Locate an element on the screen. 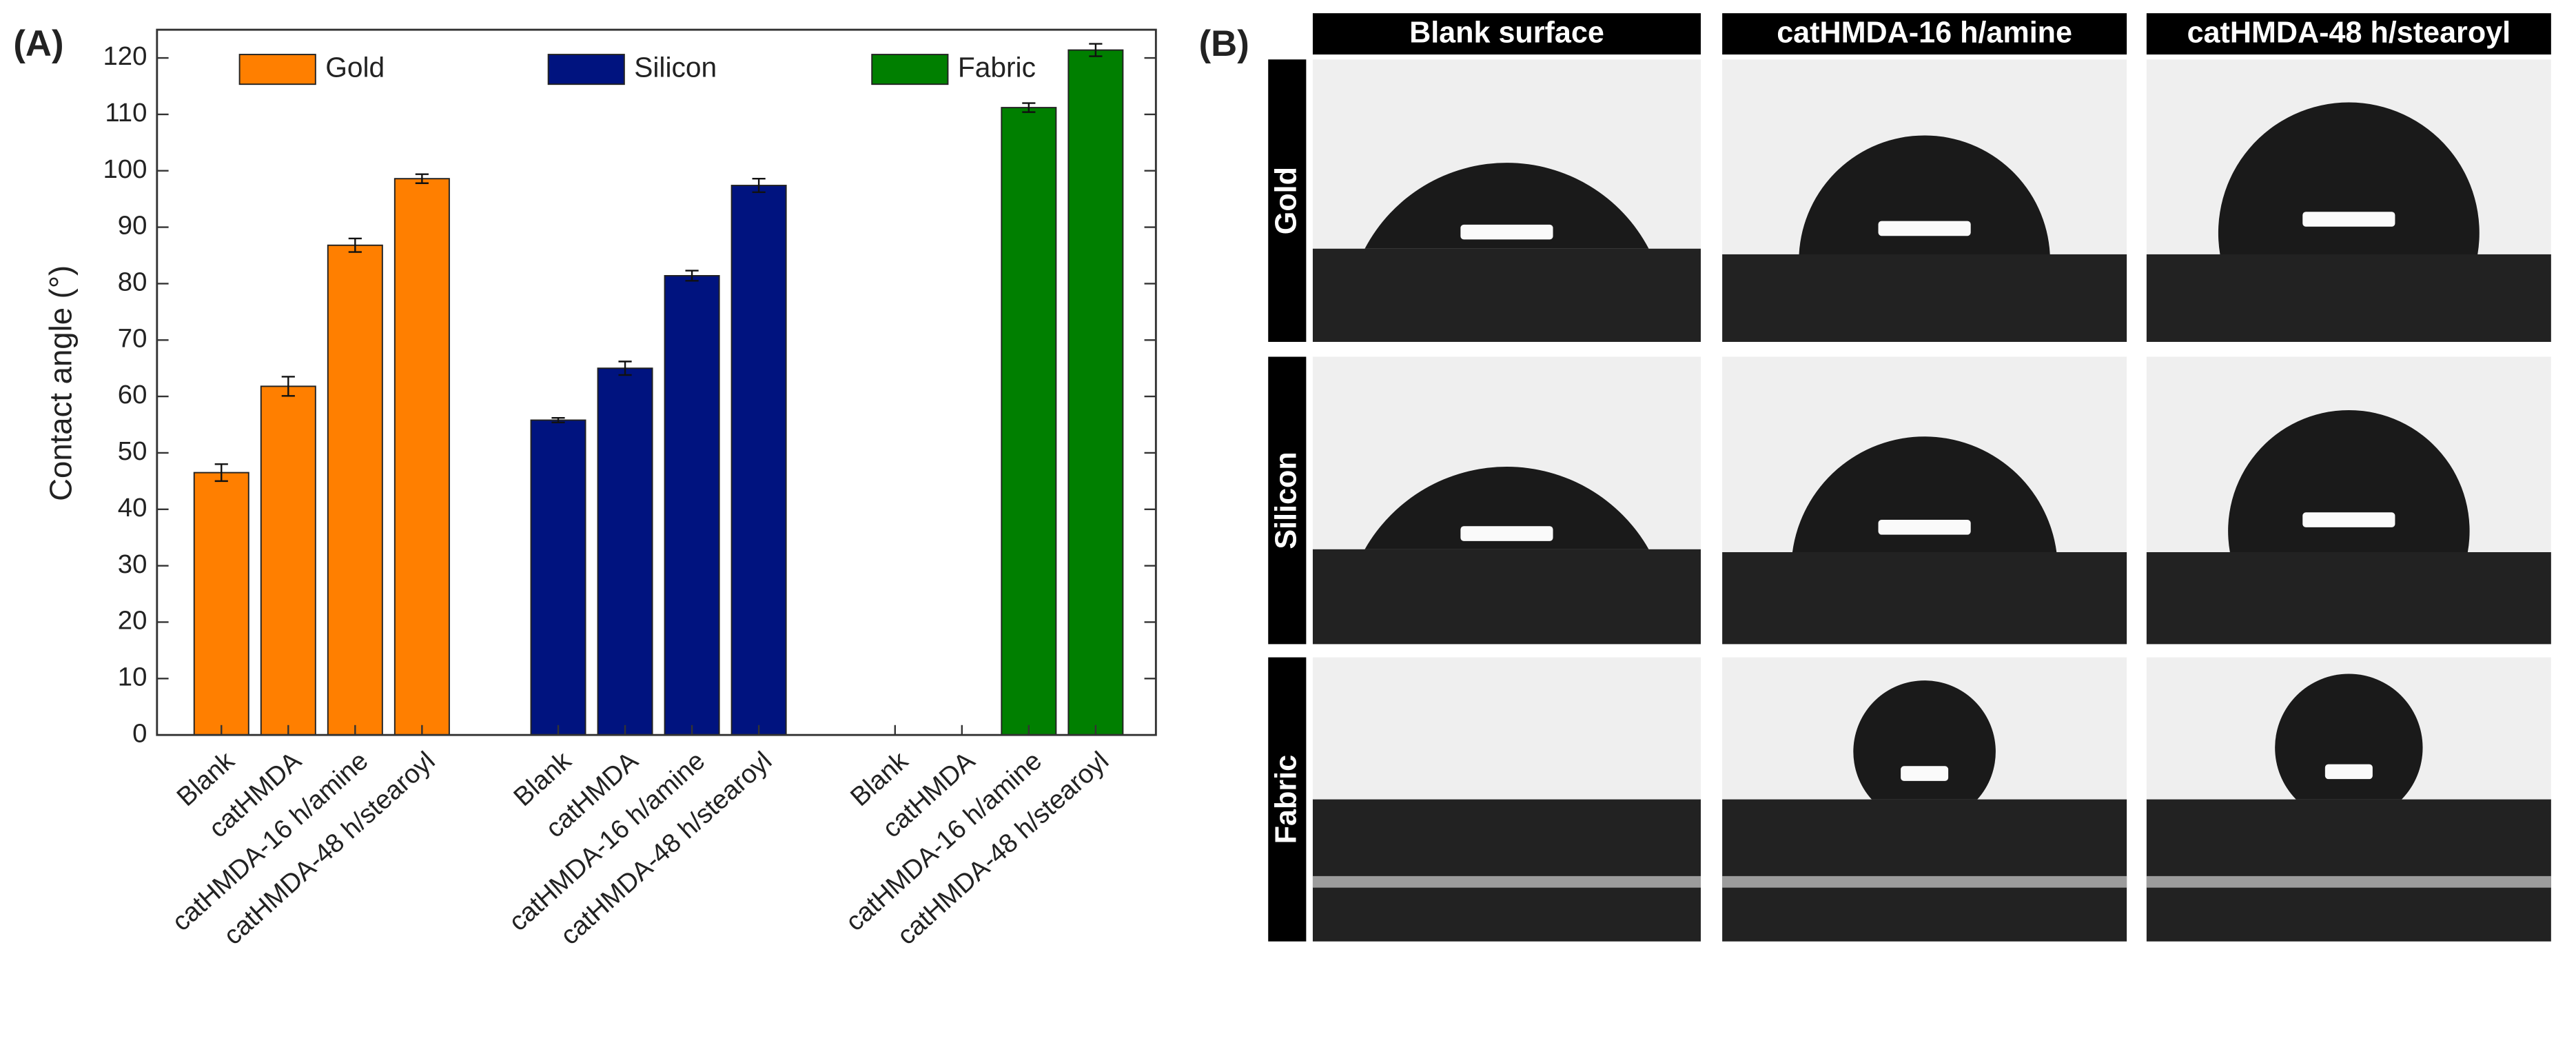 The height and width of the screenshot is (1043, 2576). column-header: catHMDA-16 h/amine is located at coordinates (1924, 33).